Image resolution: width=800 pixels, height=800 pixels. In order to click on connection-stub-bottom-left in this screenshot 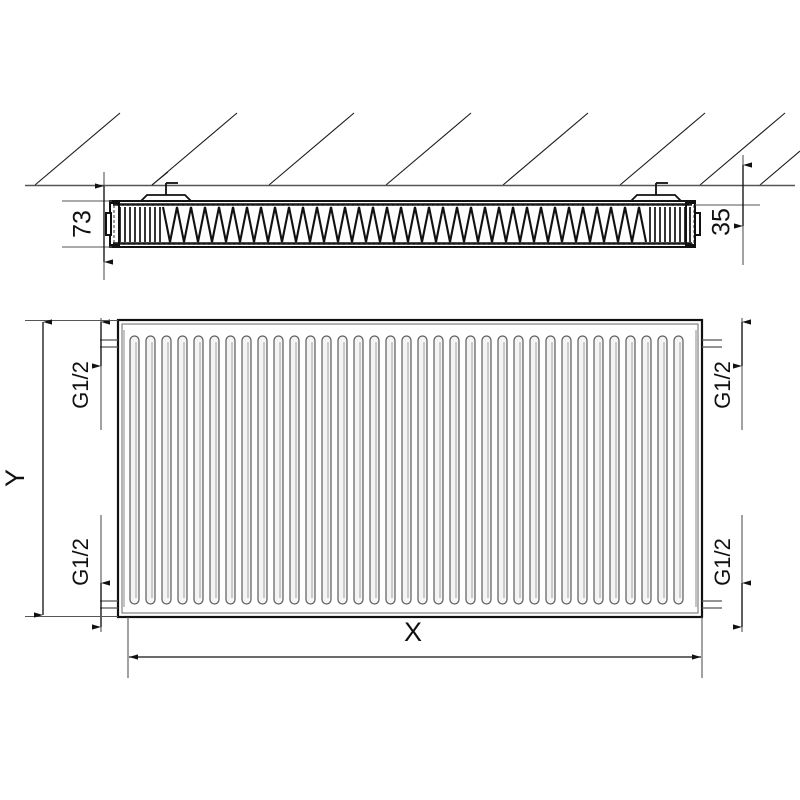, I will do `click(109, 604)`.